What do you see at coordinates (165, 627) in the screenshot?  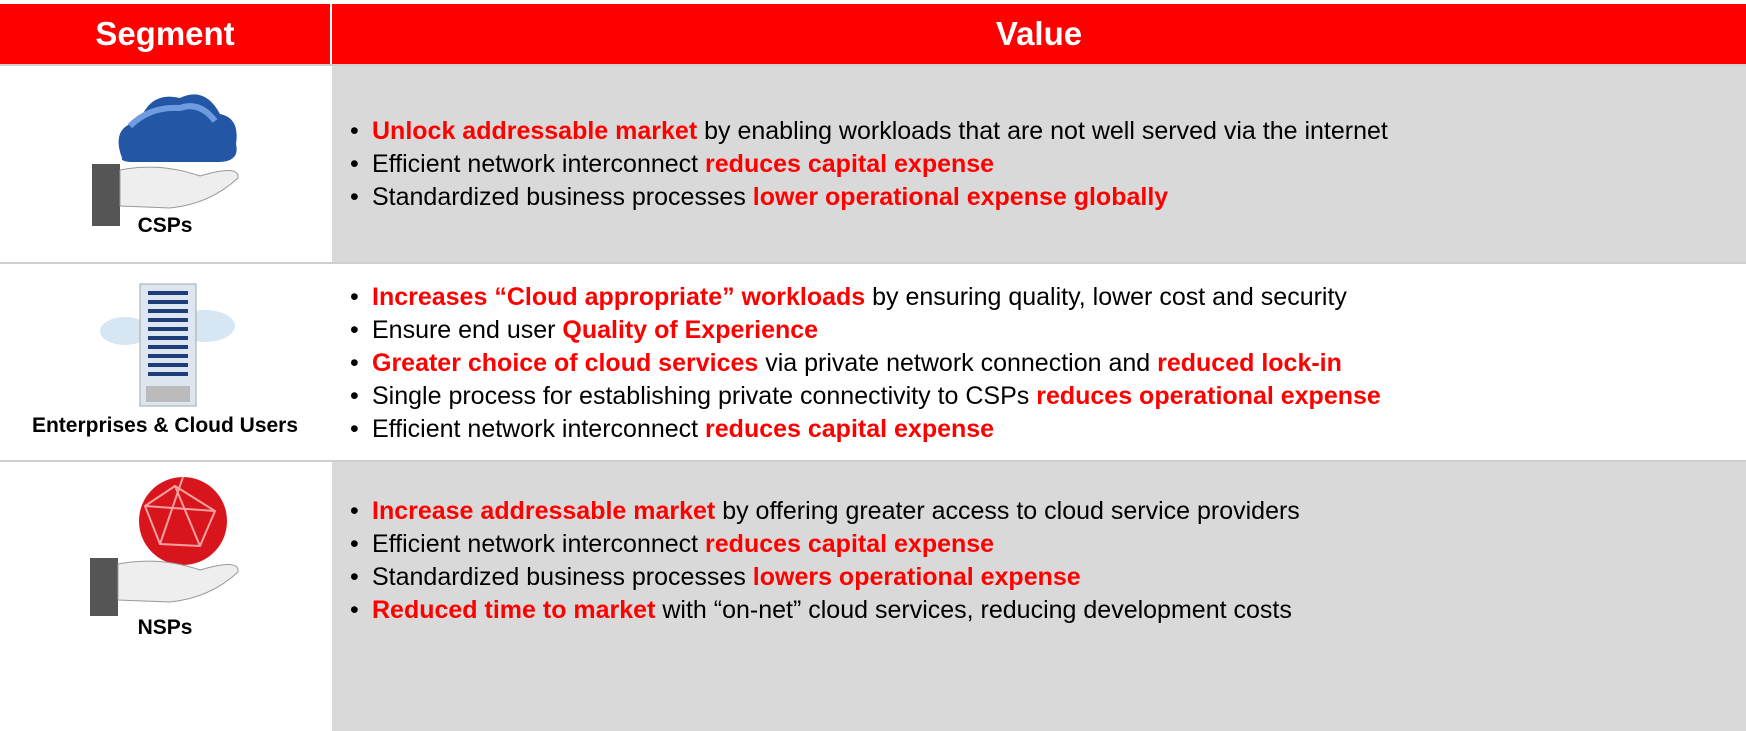 I see `segment-label: NSPs` at bounding box center [165, 627].